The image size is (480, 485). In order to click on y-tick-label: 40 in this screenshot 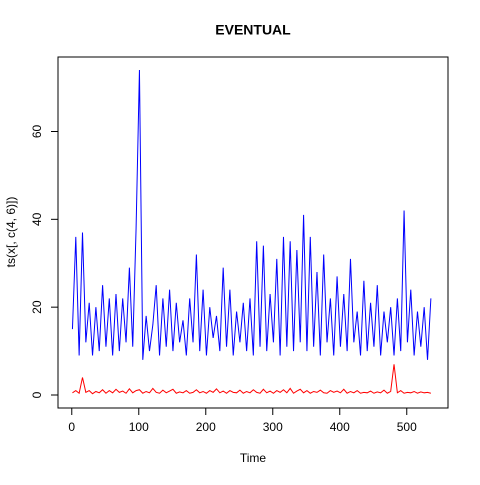, I will do `click(37, 219)`.